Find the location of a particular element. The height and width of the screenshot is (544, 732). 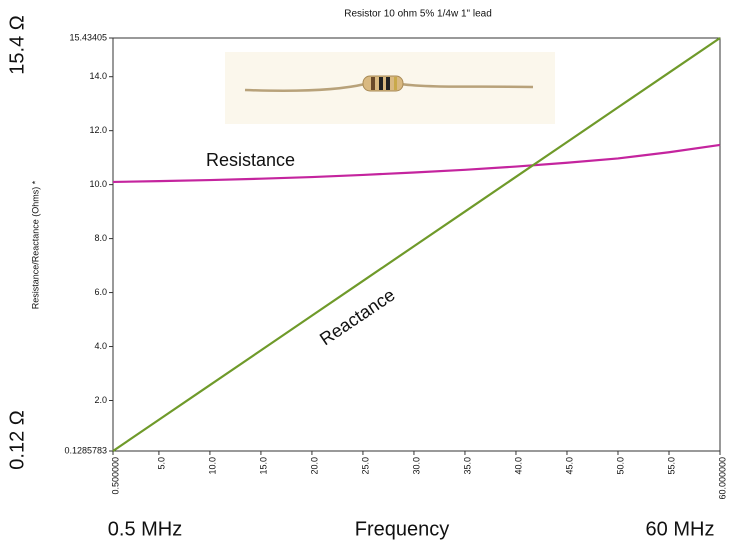

x-axis-label: Frequency is located at coordinates (402, 529).